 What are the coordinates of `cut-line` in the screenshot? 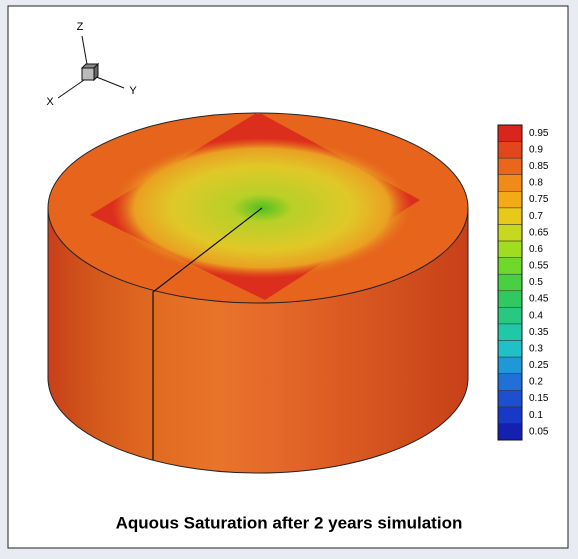 It's located at (207, 333).